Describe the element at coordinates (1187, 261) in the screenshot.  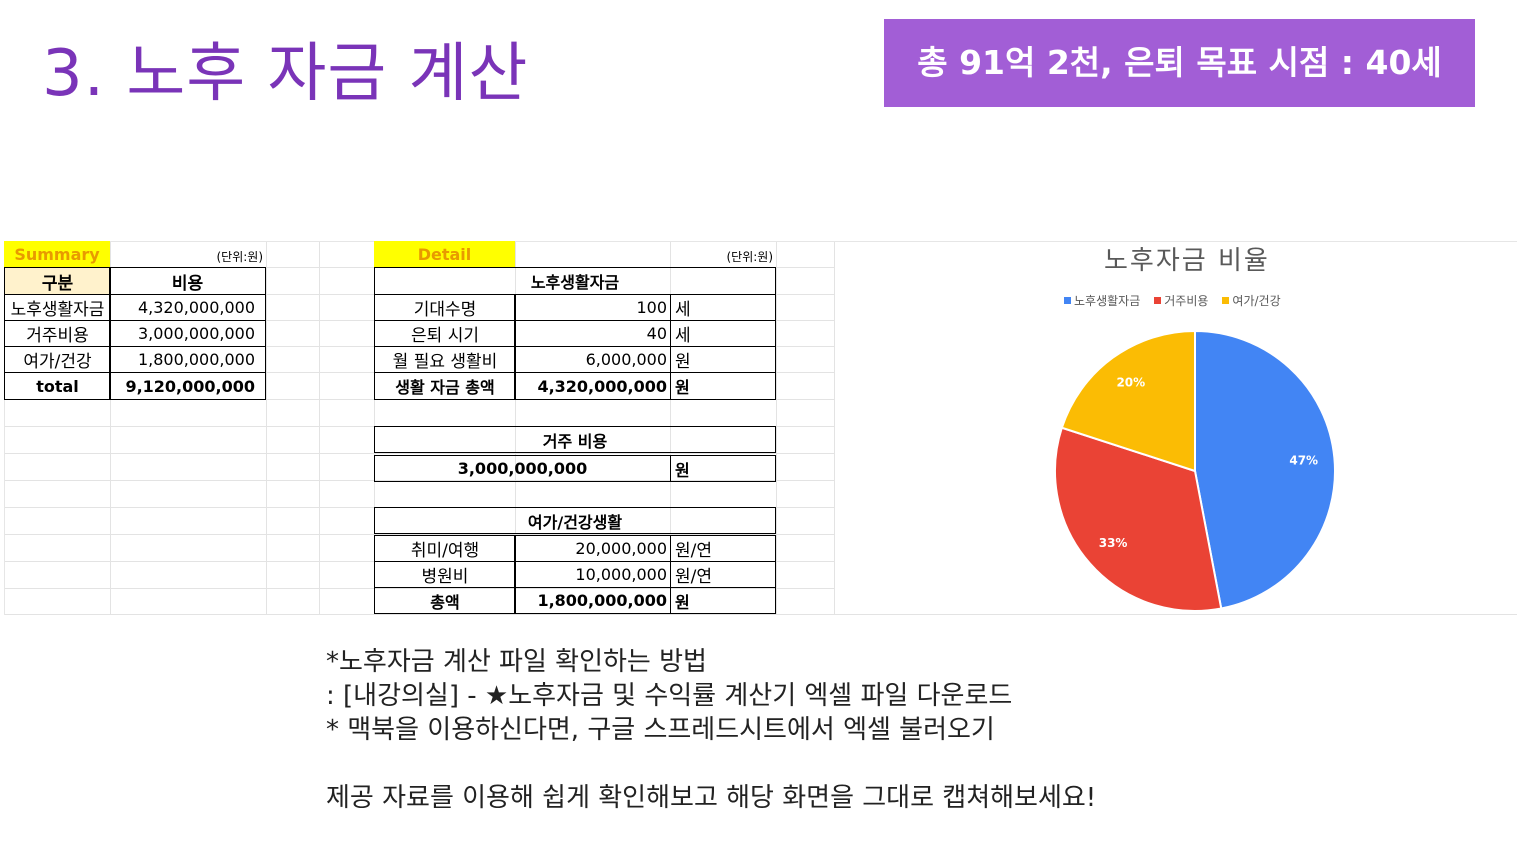
I see `chart-title: 노후자금 비율` at that location.